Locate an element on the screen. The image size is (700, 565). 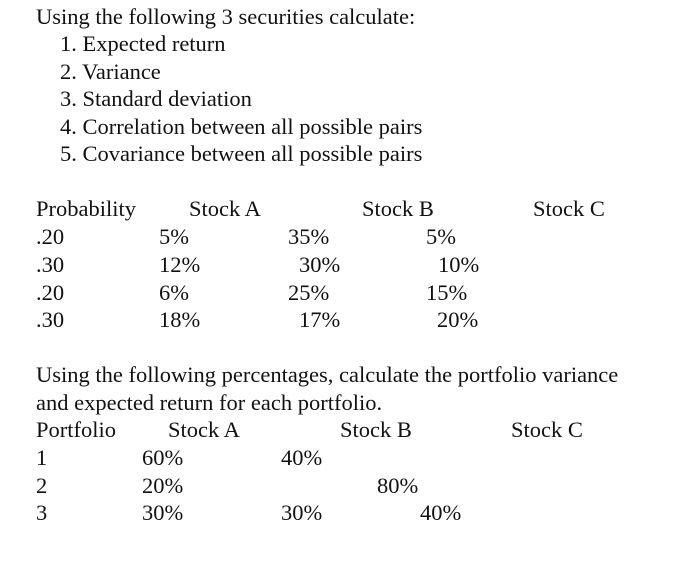
return-cell: 12% is located at coordinates (180, 264).